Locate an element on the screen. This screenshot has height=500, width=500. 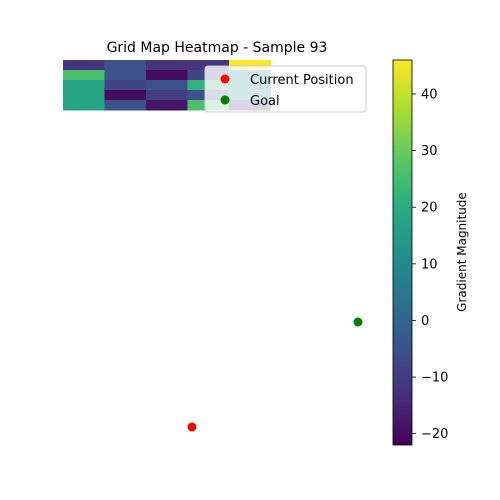
colorbar-tick-label: −20 is located at coordinates (434, 434).